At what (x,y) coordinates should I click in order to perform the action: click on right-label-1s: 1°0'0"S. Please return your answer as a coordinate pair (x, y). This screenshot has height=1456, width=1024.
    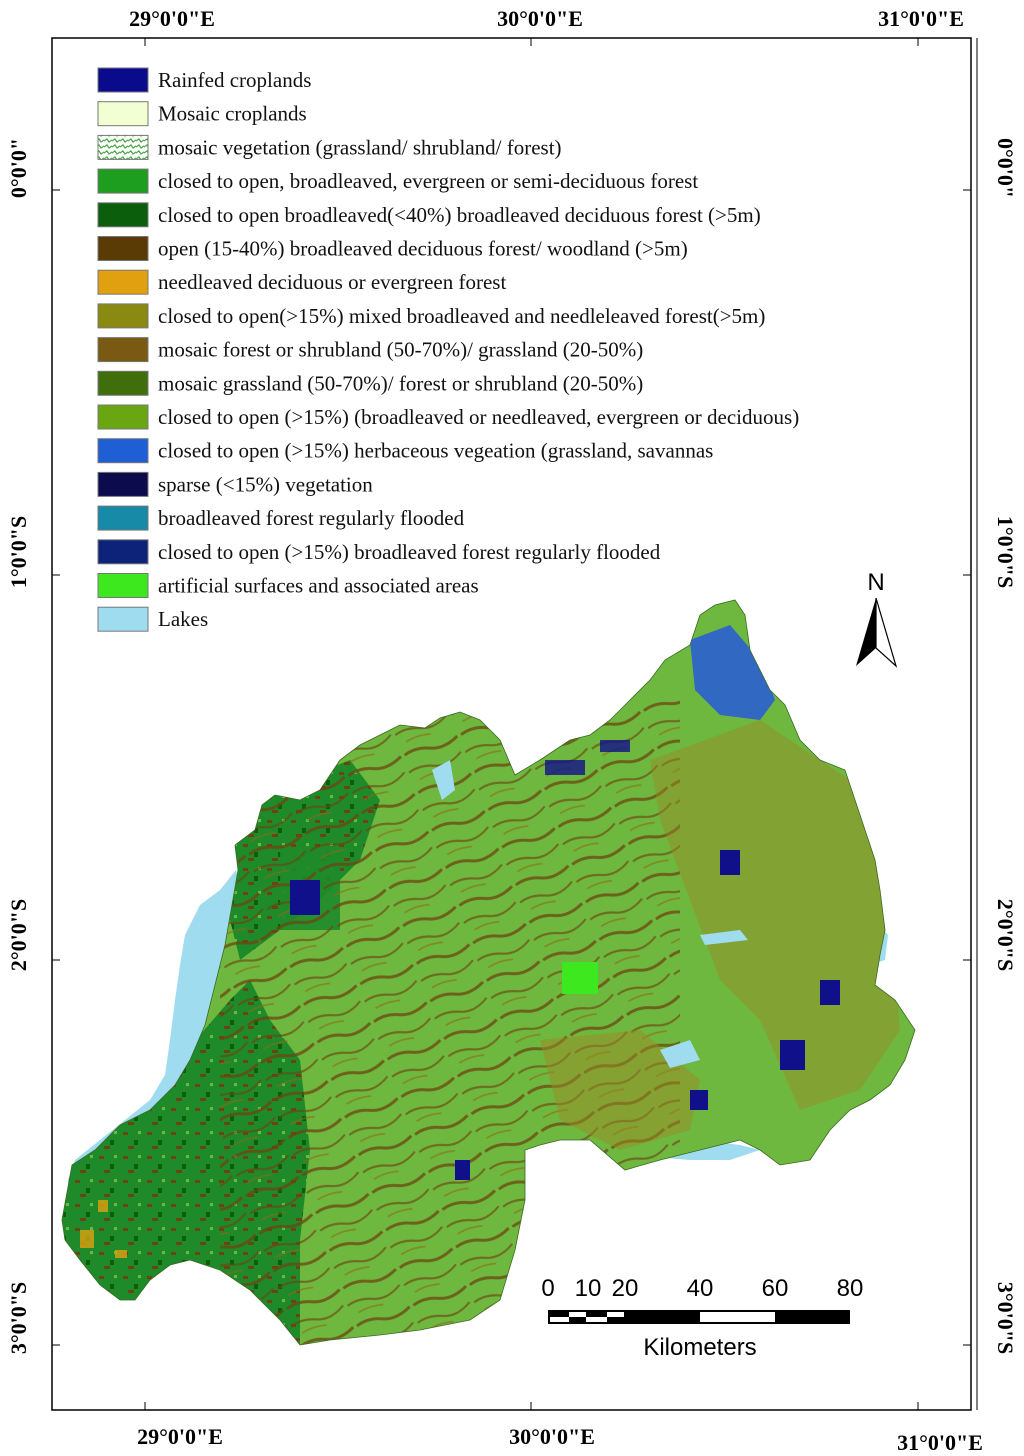
    Looking at the image, I should click on (1005, 552).